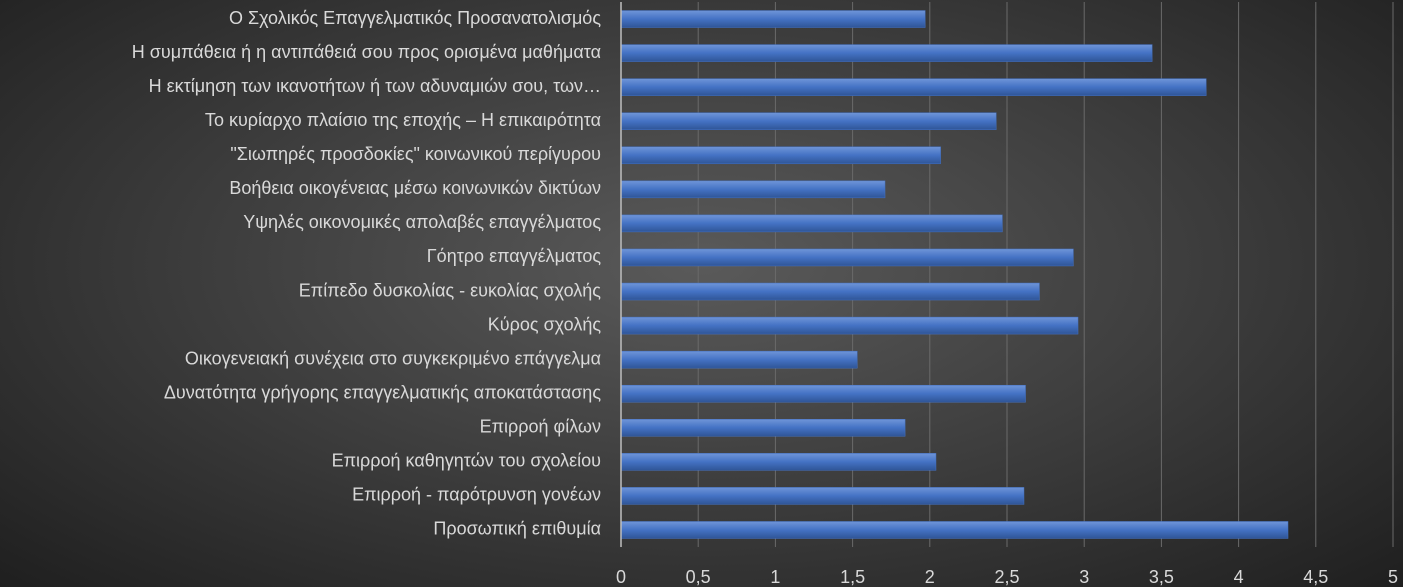  What do you see at coordinates (1315, 577) in the screenshot?
I see `x-tick-label: 4,5` at bounding box center [1315, 577].